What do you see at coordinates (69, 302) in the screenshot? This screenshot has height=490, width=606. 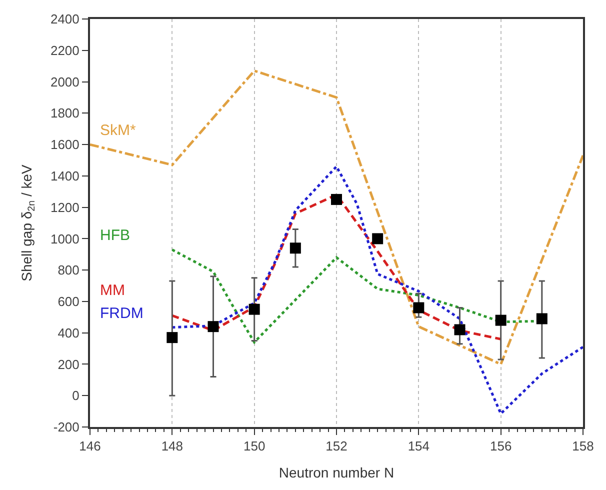 I see `y-tick-label: 600` at bounding box center [69, 302].